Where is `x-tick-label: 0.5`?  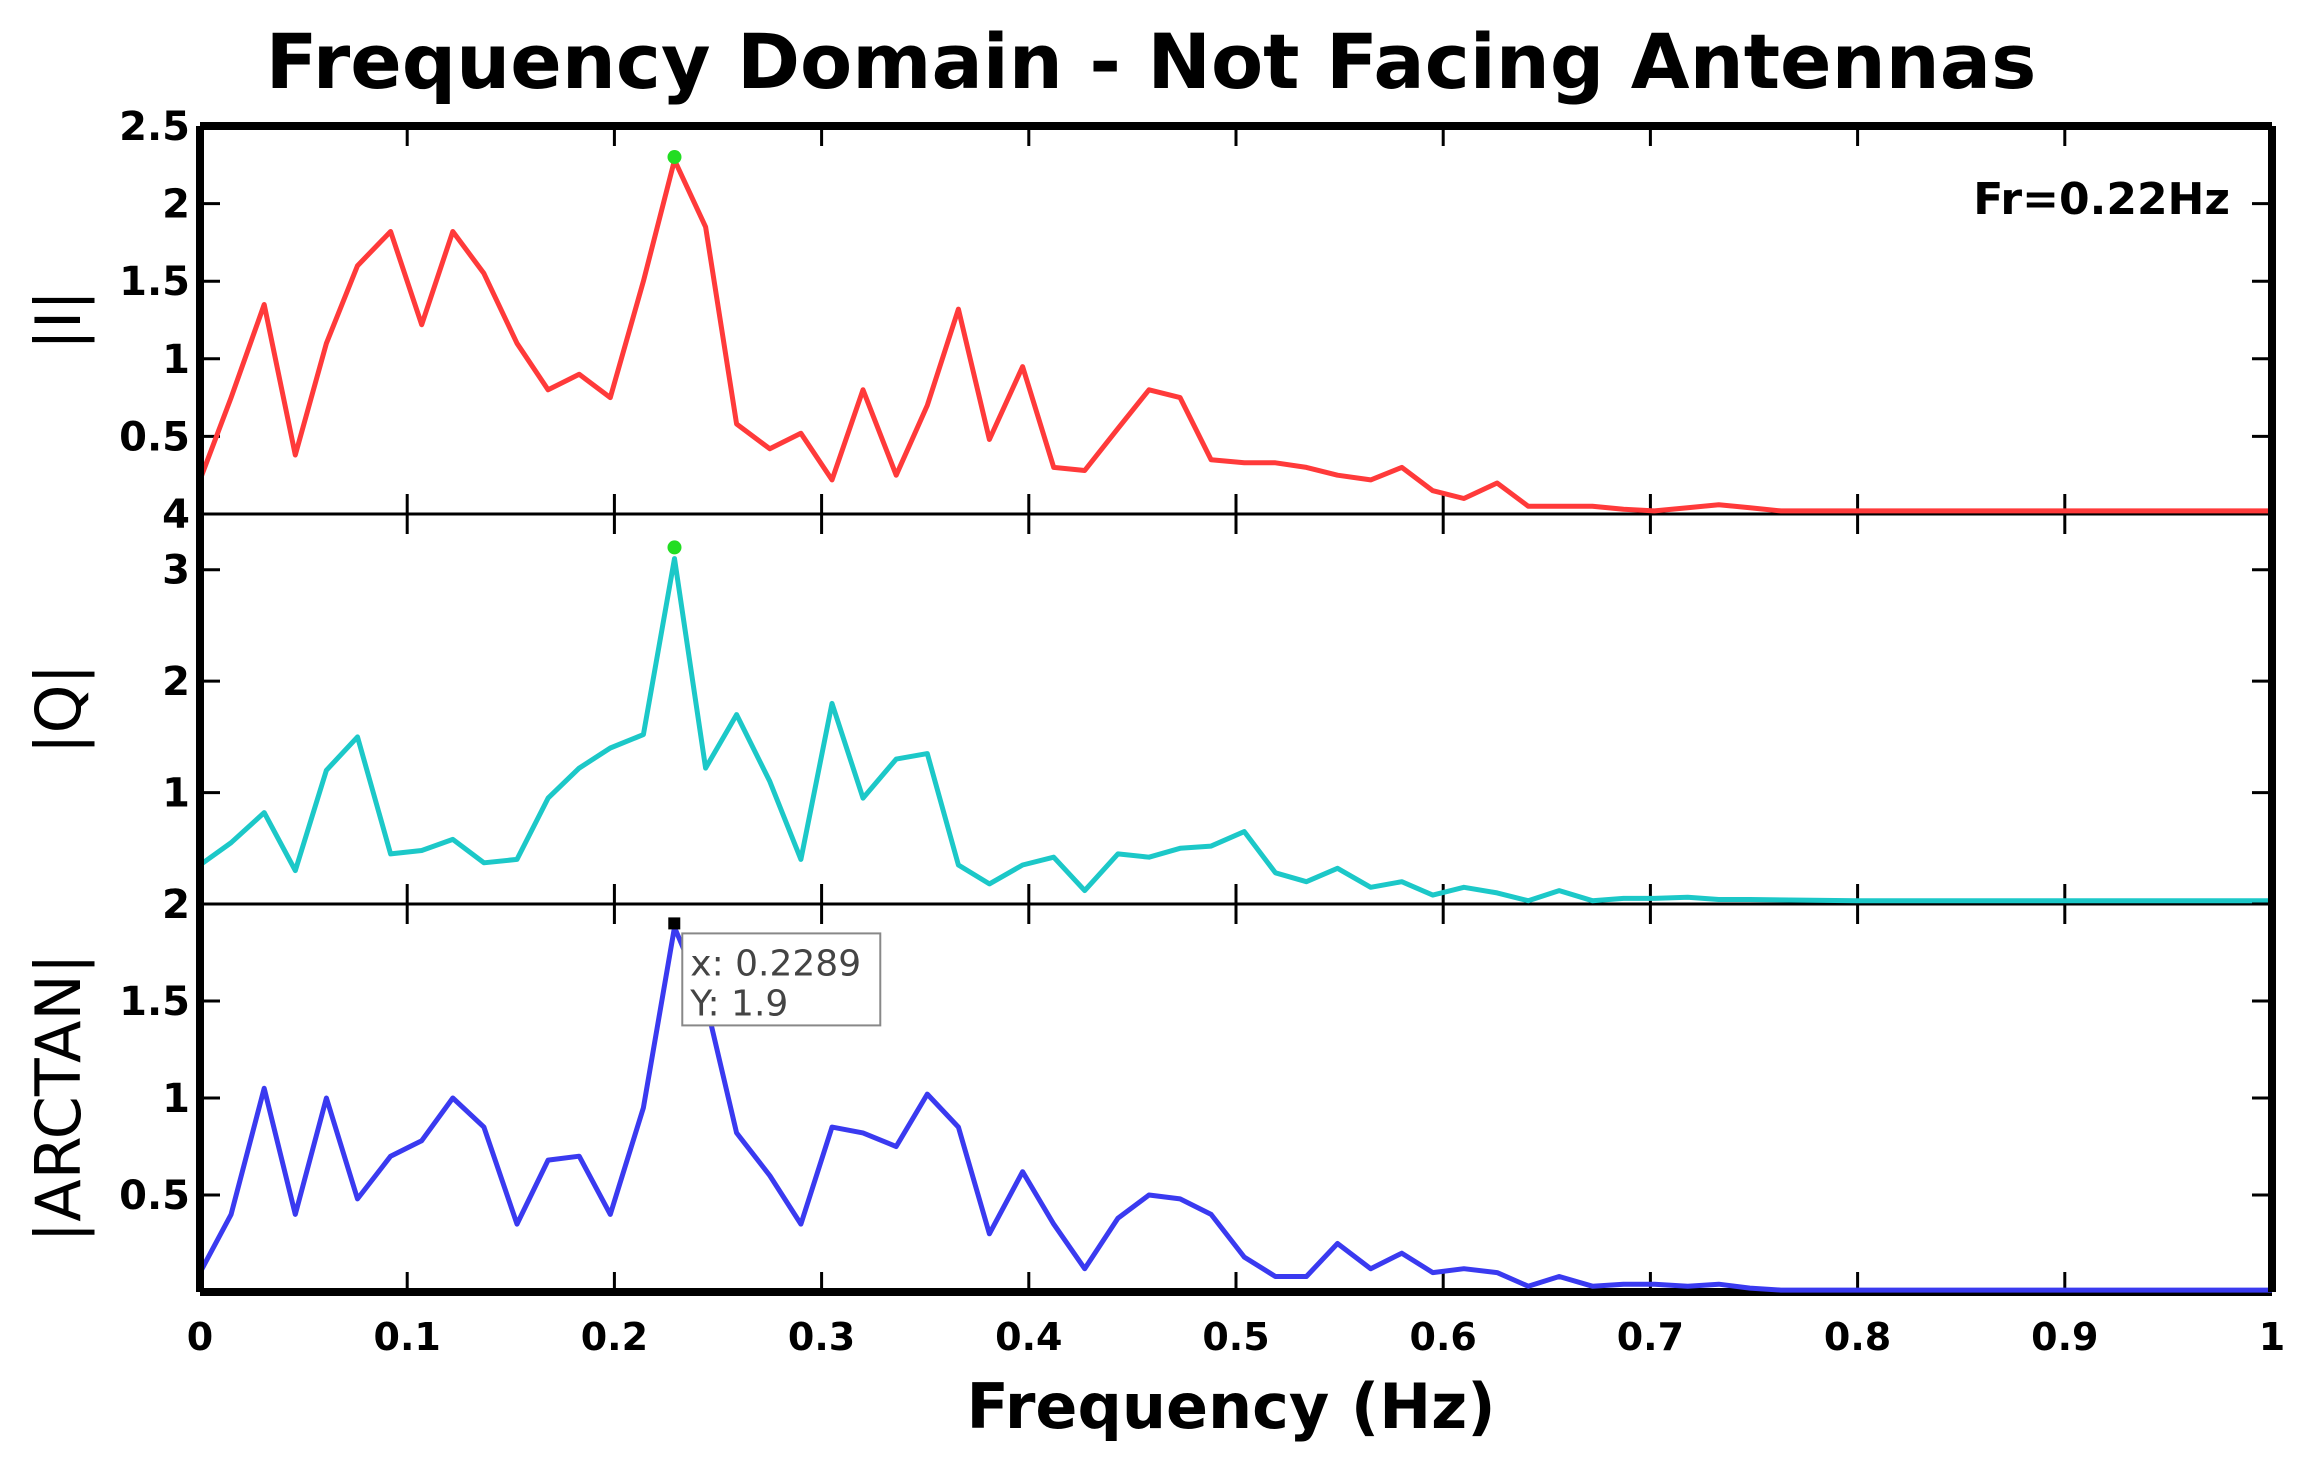 x-tick-label: 0.5 is located at coordinates (1235, 1337).